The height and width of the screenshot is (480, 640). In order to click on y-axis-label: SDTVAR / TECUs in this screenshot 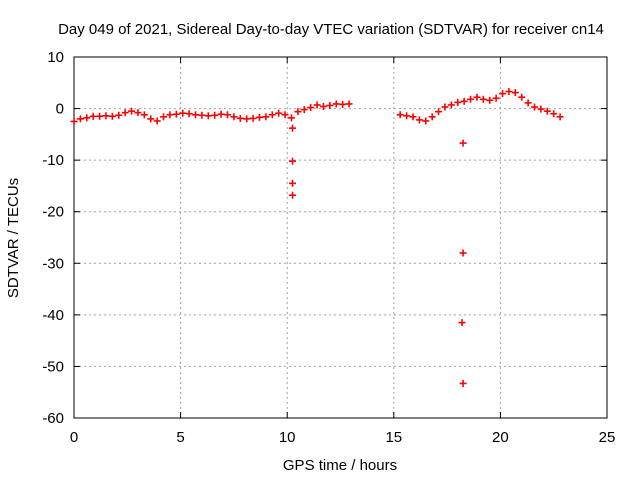, I will do `click(13, 238)`.